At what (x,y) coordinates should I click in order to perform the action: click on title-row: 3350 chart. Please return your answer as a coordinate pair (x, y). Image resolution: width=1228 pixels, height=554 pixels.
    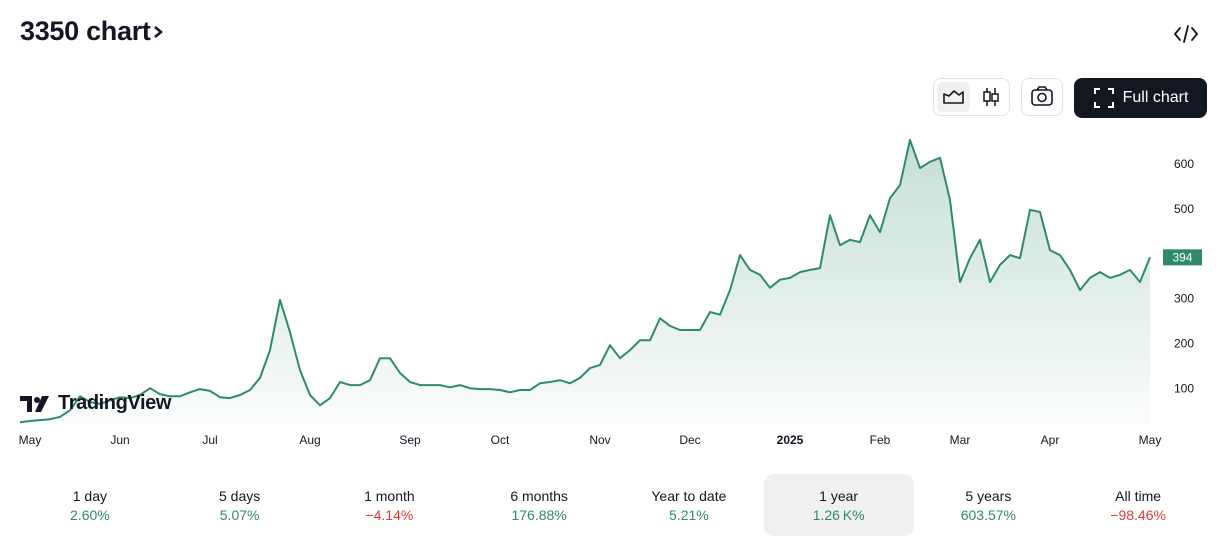
    Looking at the image, I should click on (92, 31).